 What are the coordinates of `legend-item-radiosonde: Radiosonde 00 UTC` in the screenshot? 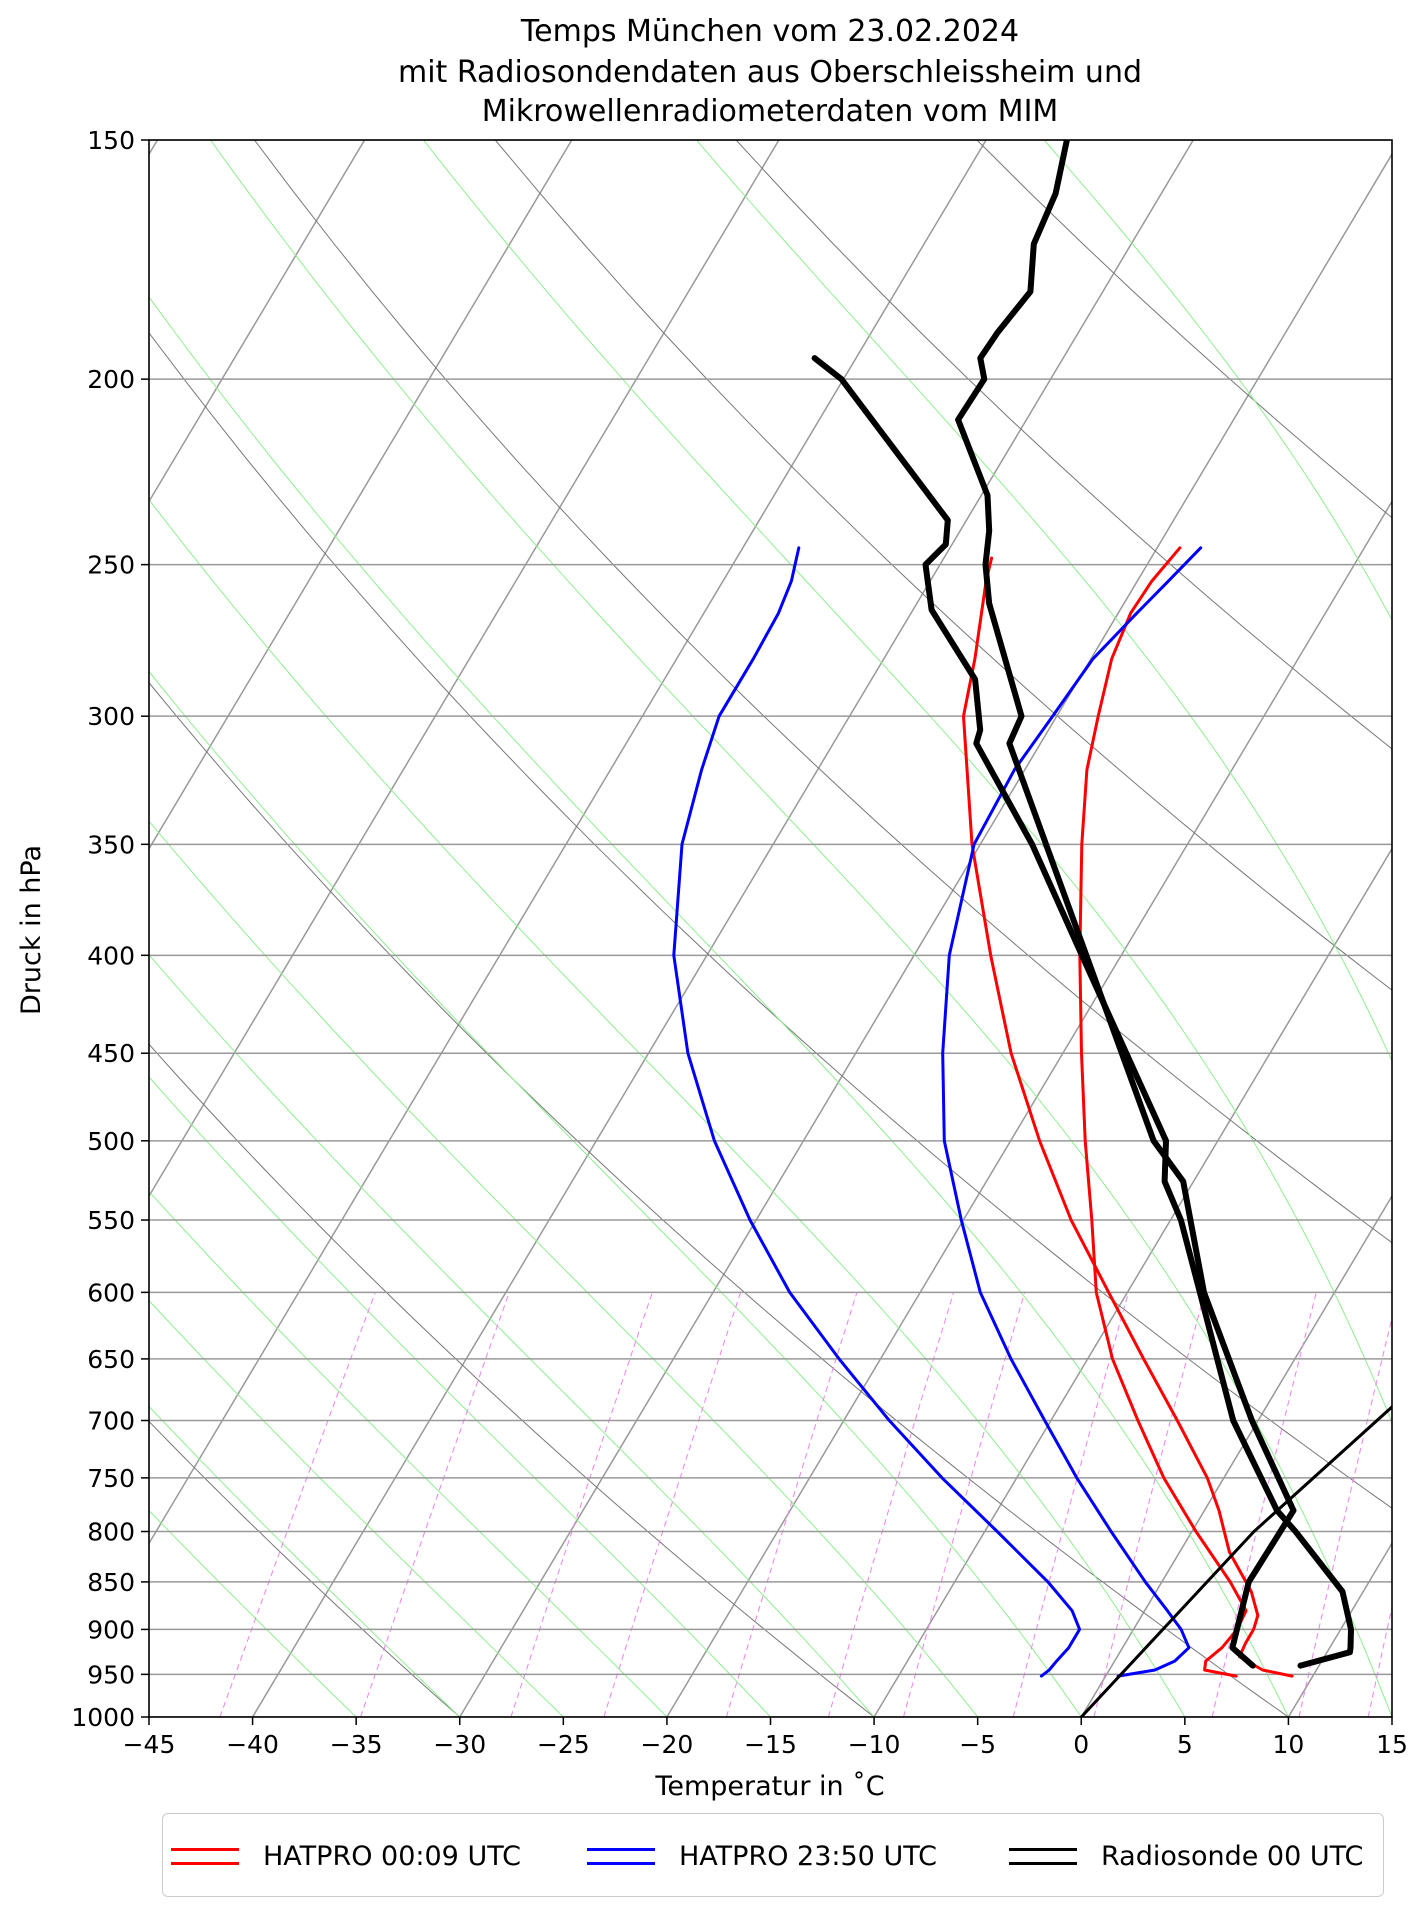 It's located at (1186, 1856).